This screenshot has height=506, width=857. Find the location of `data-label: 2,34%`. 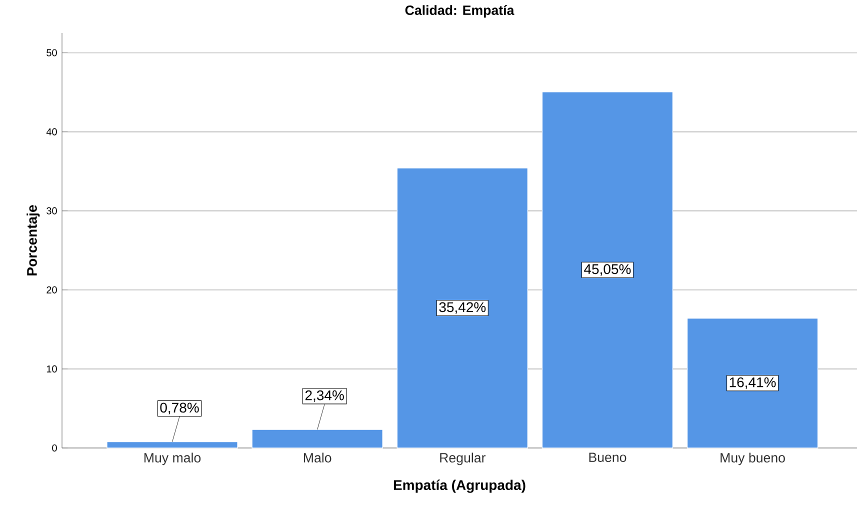

data-label: 2,34% is located at coordinates (324, 396).